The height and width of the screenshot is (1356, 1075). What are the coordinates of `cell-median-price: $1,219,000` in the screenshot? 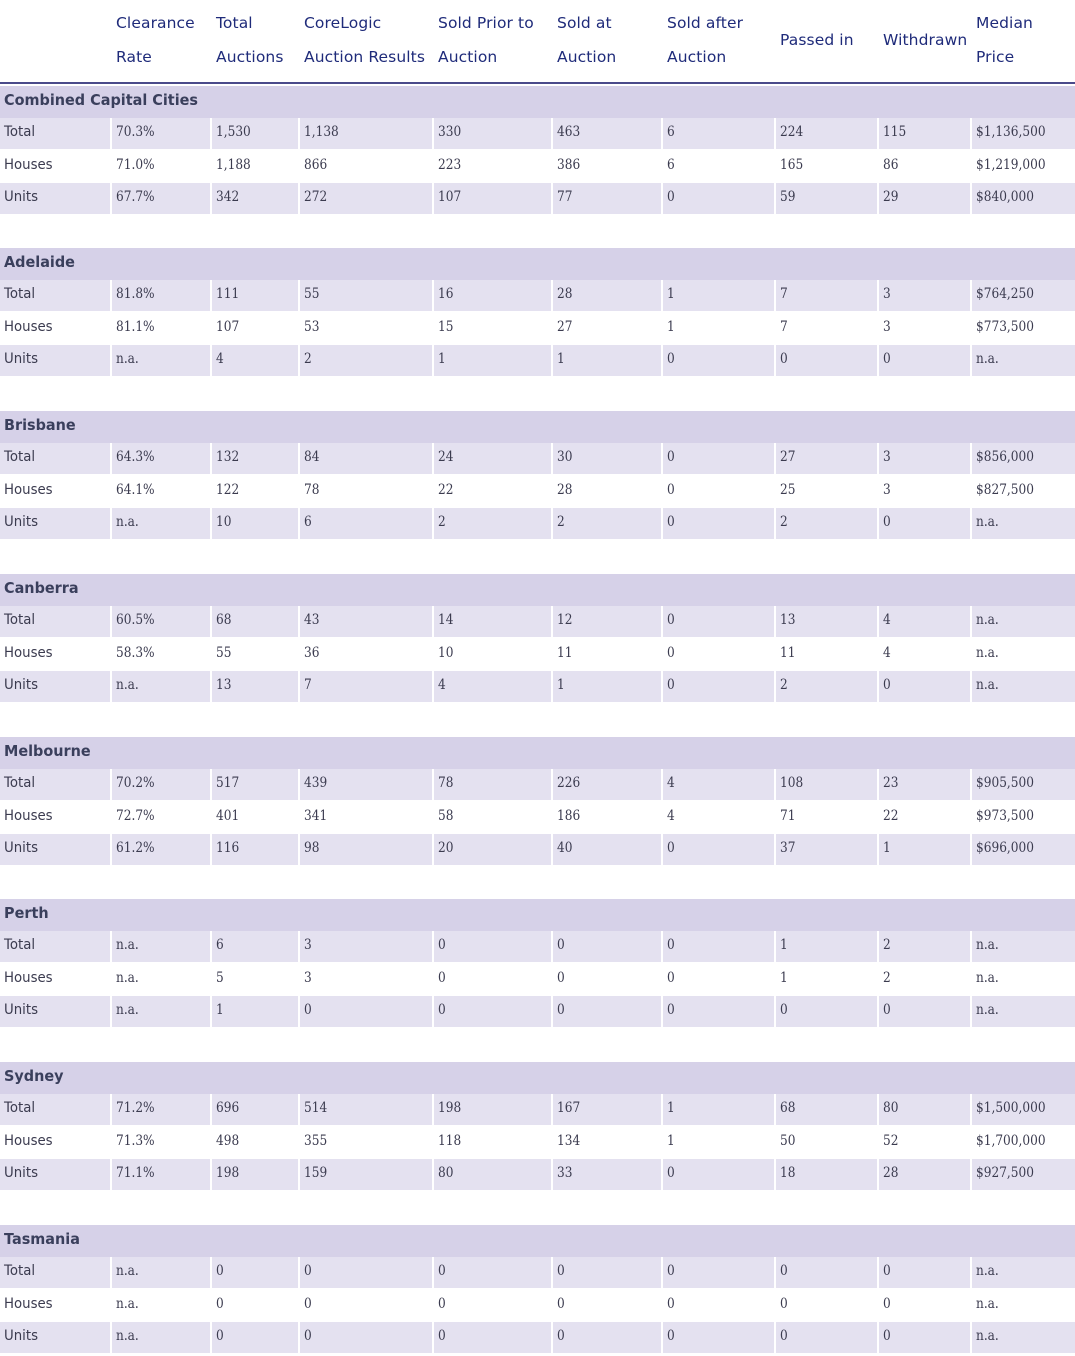 It's located at (1011, 165).